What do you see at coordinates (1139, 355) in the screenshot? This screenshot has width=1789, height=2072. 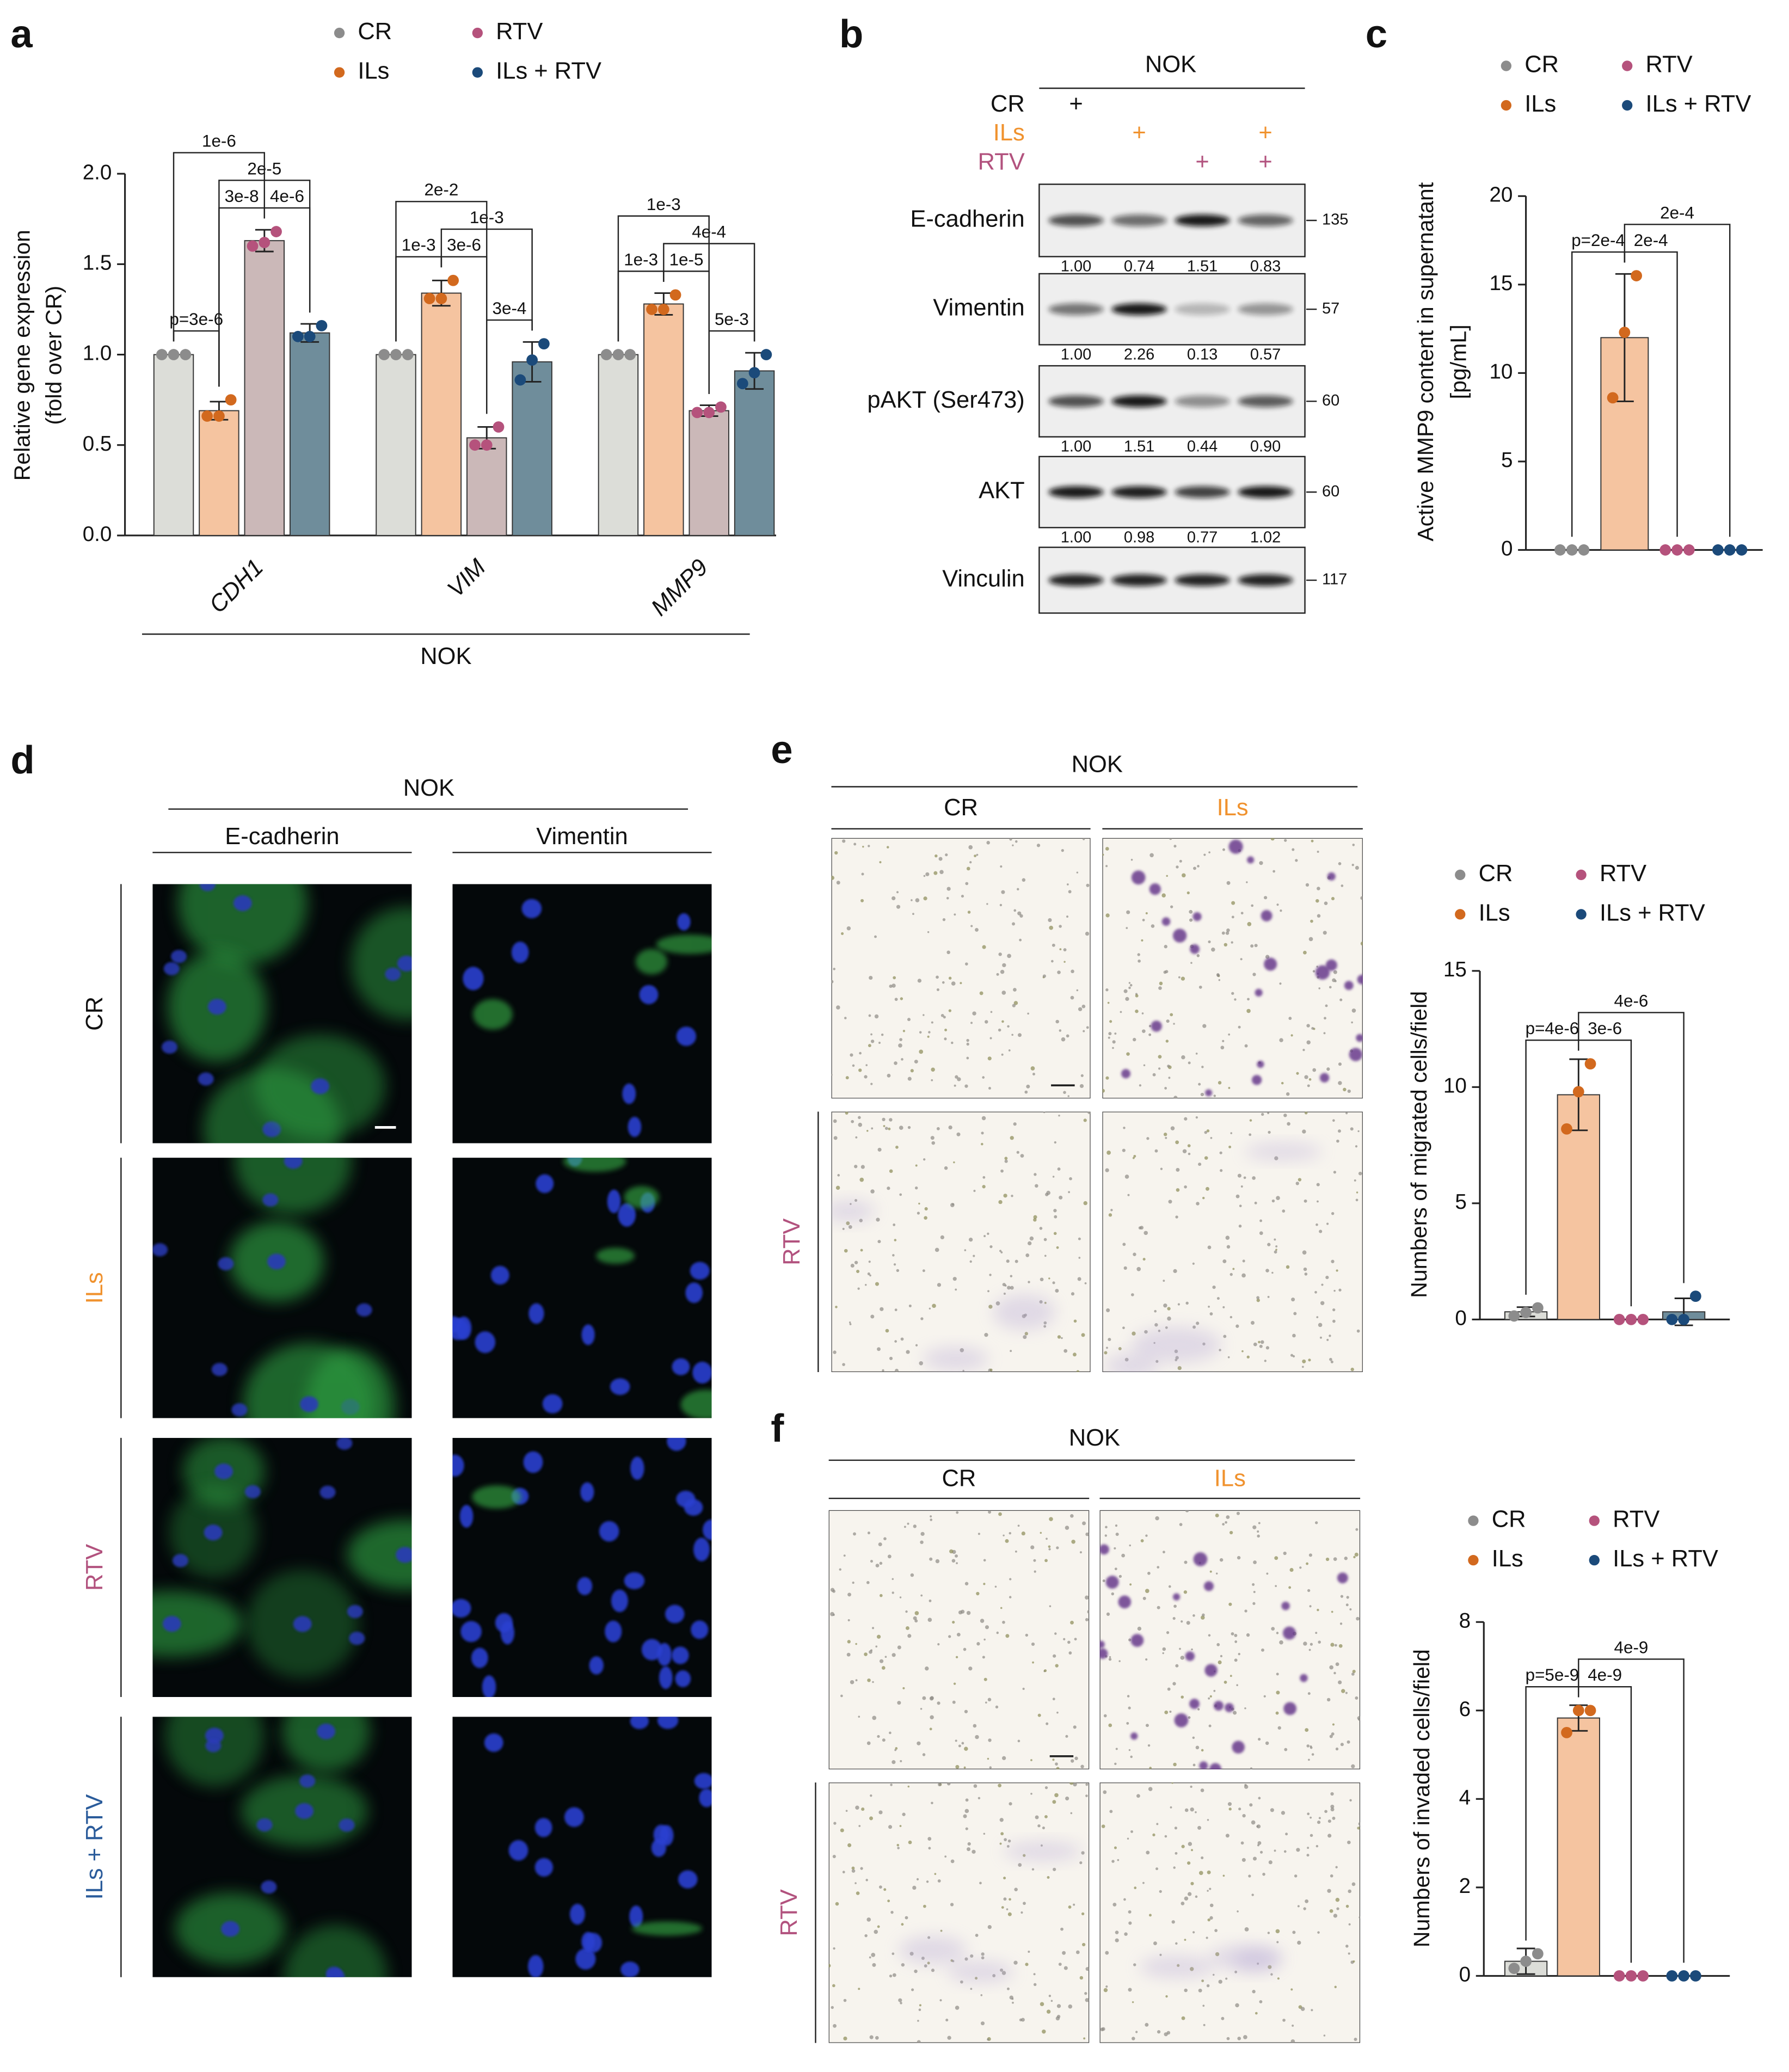 I see `band-quantification: 2.26` at bounding box center [1139, 355].